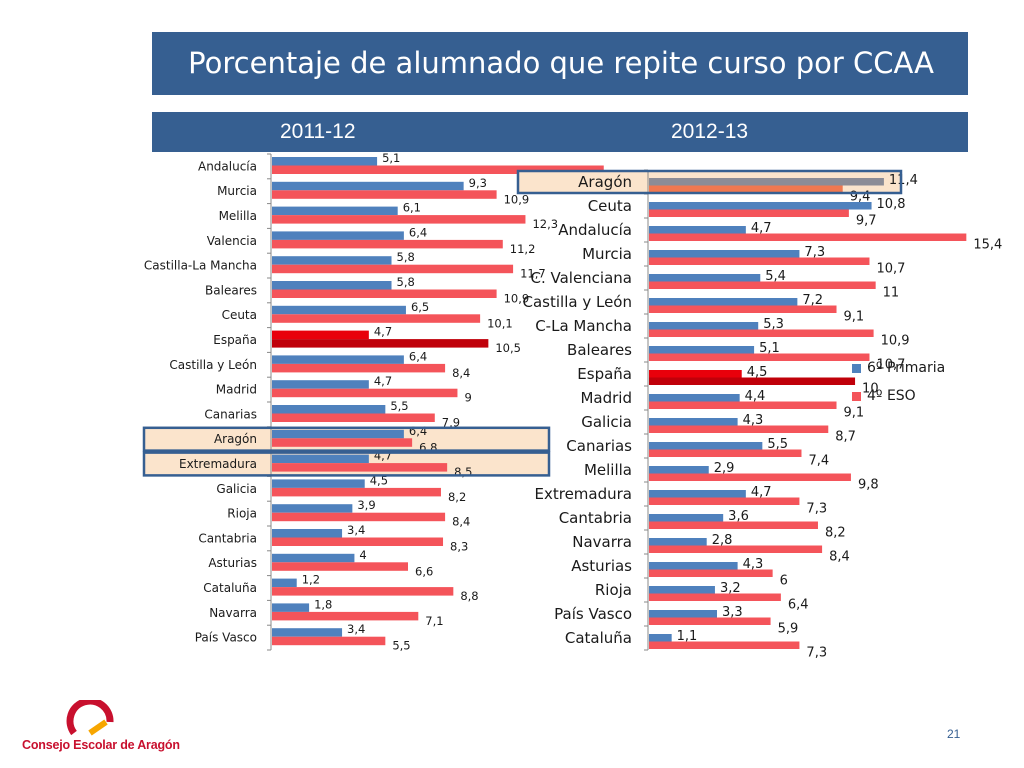 Image resolution: width=1024 pixels, height=768 pixels. Describe the element at coordinates (581, 278) in the screenshot. I see `category-label-c-valenciana: C. Valenciana` at that location.